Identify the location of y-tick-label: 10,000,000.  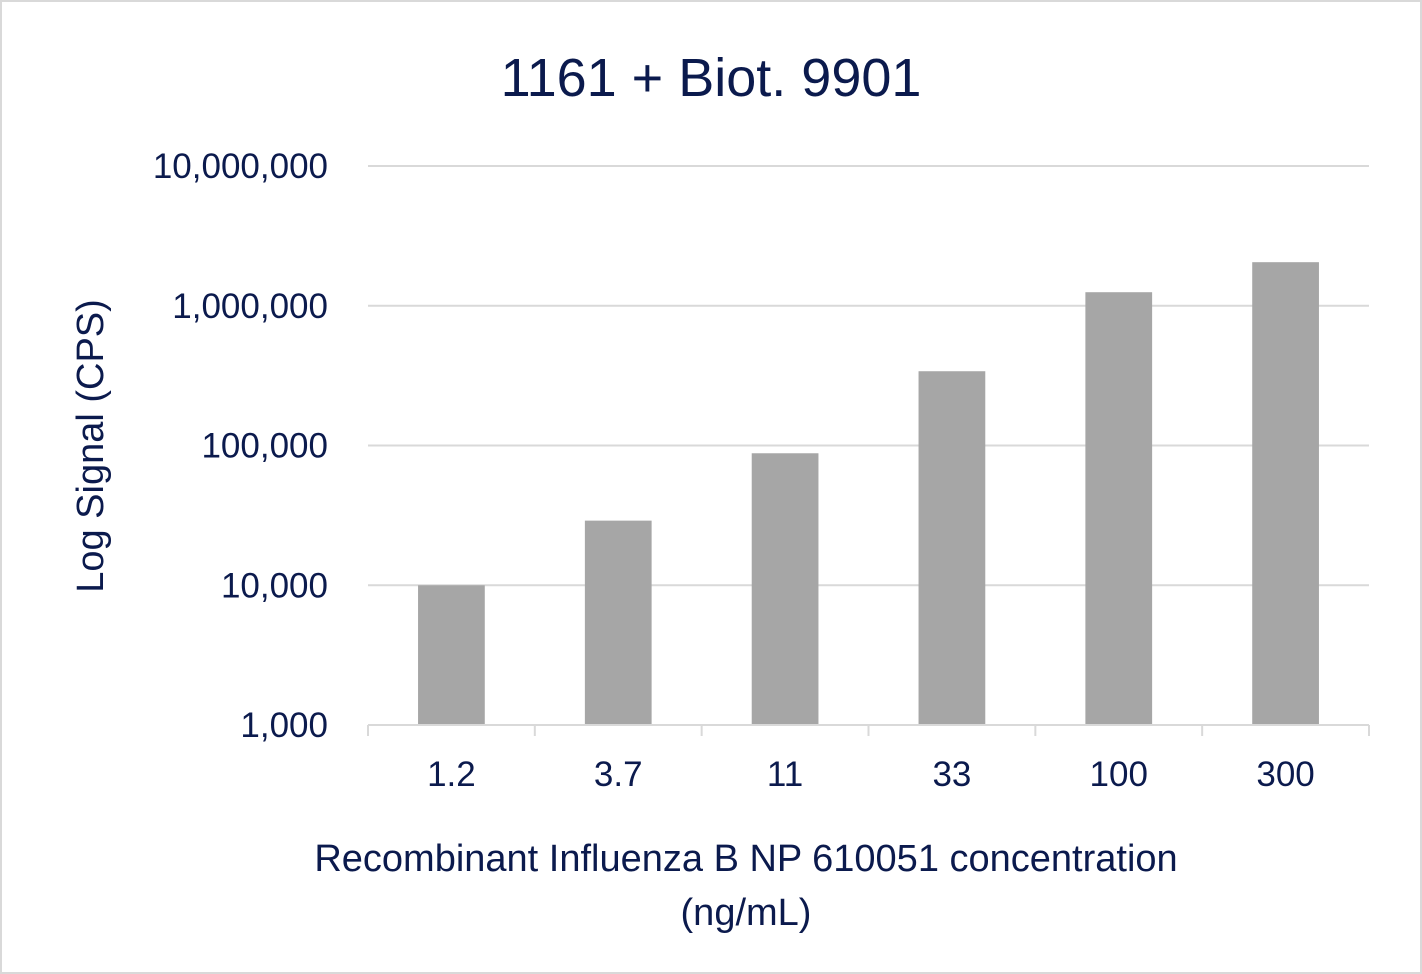
(240, 166).